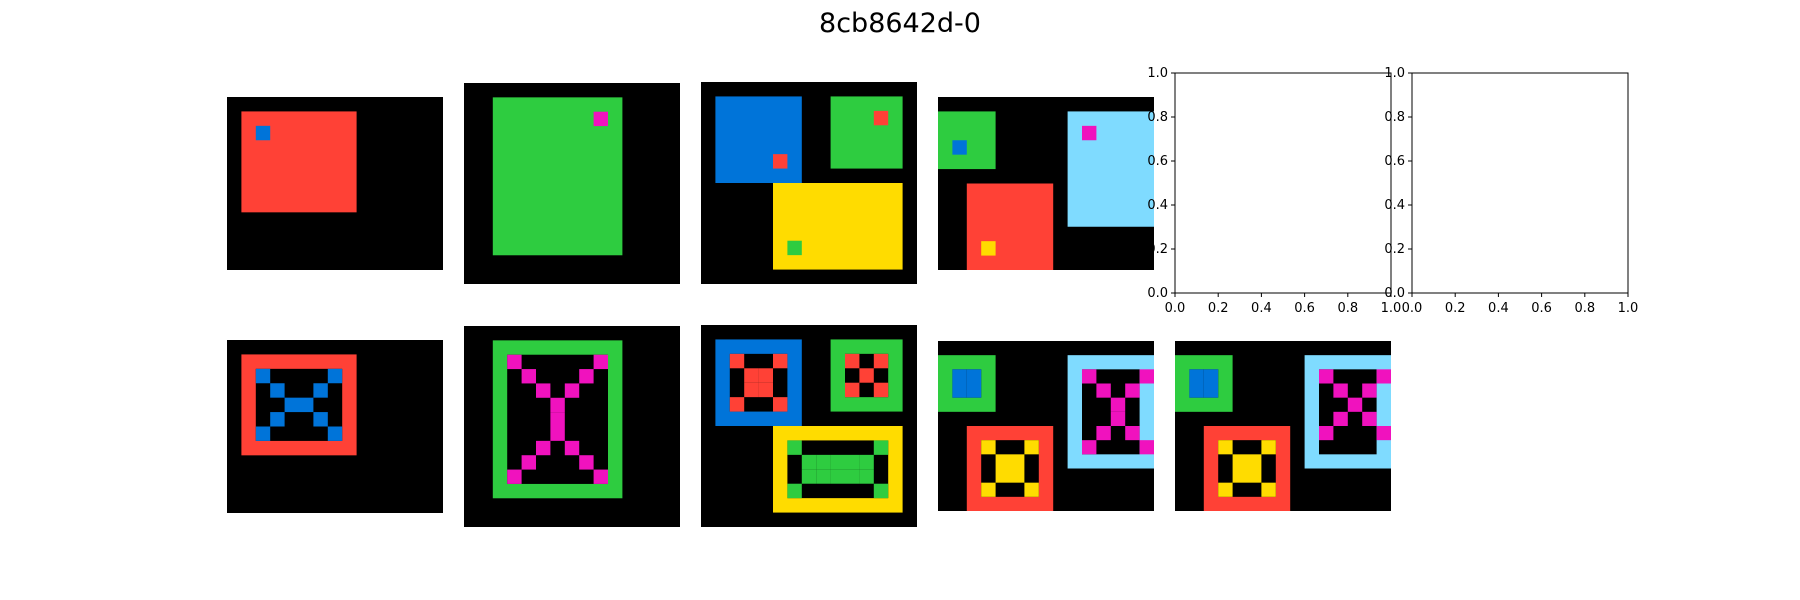 This screenshot has width=1800, height=600. Describe the element at coordinates (1283, 426) in the screenshot. I see `candidate-2-panel` at that location.